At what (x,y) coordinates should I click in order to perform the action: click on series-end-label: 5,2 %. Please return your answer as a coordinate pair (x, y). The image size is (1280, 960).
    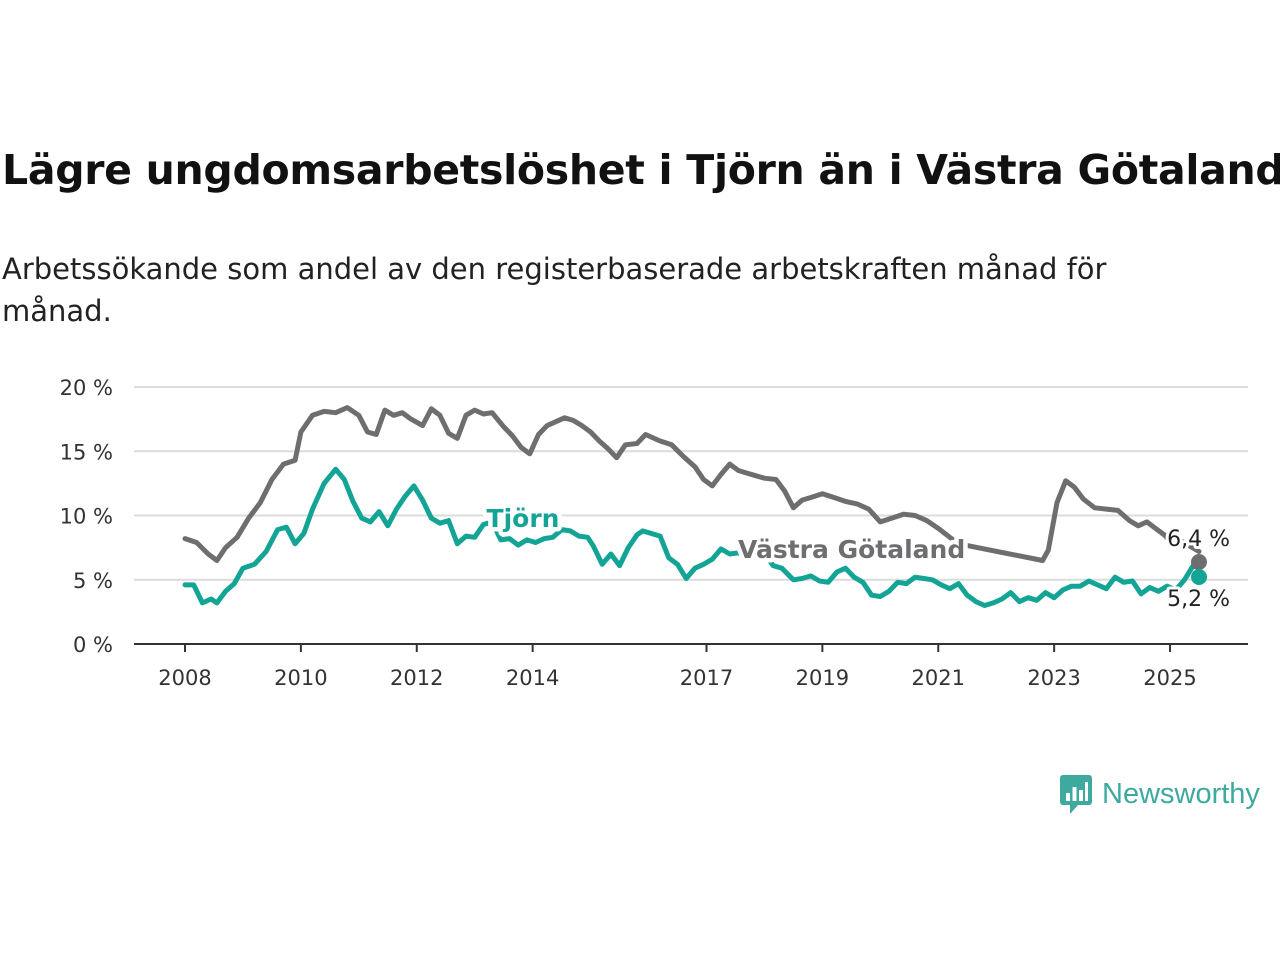
    Looking at the image, I should click on (1198, 599).